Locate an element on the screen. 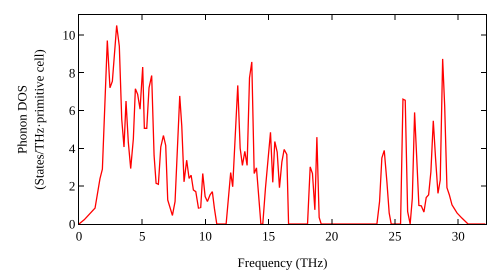  y-tick-label: 4 is located at coordinates (72, 148).